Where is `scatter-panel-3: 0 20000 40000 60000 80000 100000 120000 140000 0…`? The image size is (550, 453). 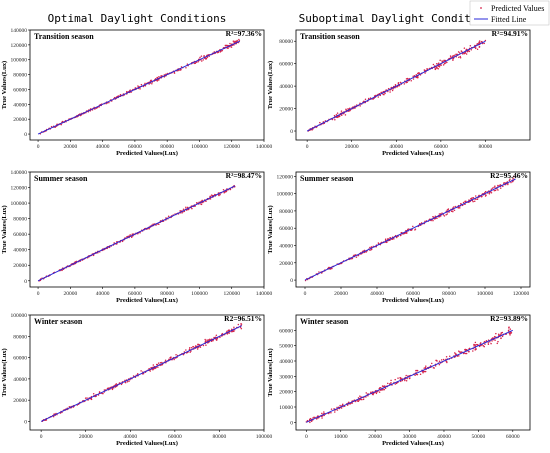
scatter-panel-3: 0 20000 40000 60000 80000 100000 120000 140000 0… is located at coordinates (137, 237).